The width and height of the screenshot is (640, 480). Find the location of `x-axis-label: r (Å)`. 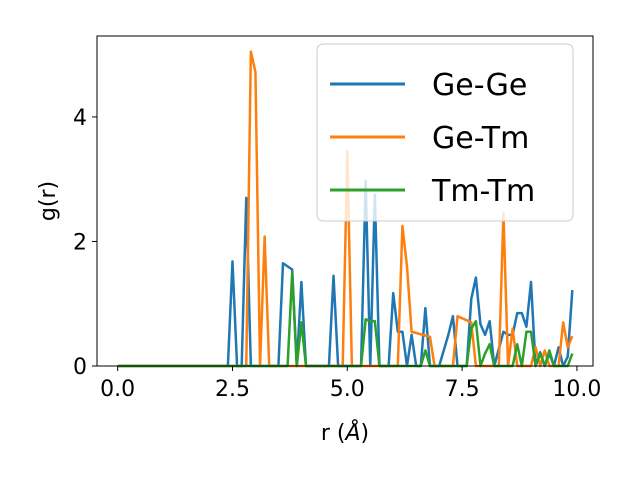

x-axis-label: r (Å) is located at coordinates (345, 432).